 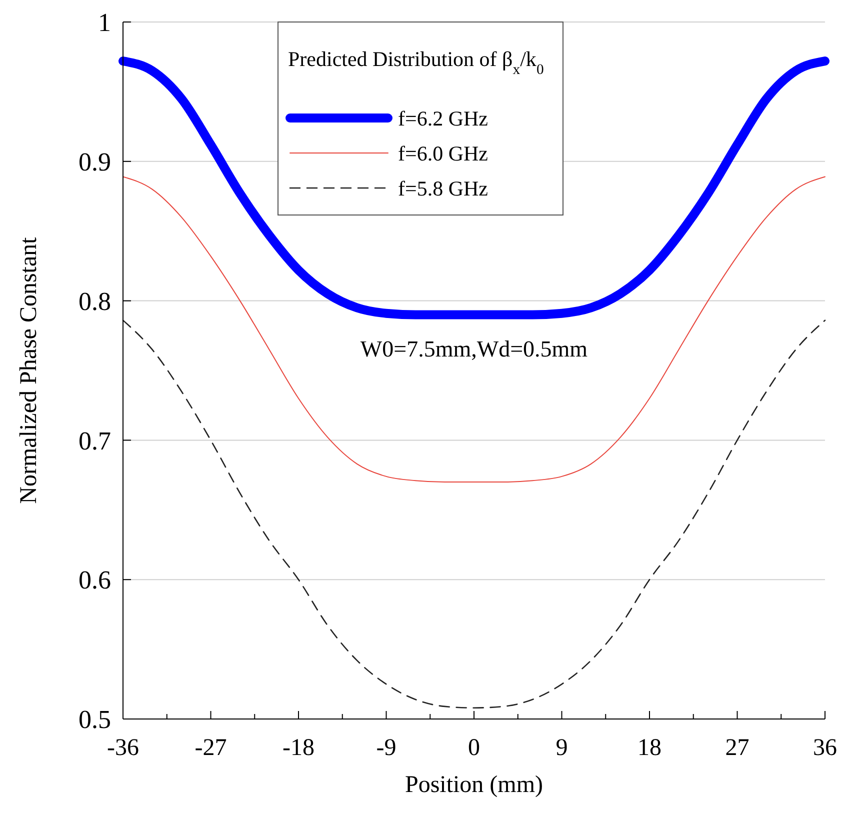 What do you see at coordinates (94, 162) in the screenshot?
I see `y-tick-label: 0.9` at bounding box center [94, 162].